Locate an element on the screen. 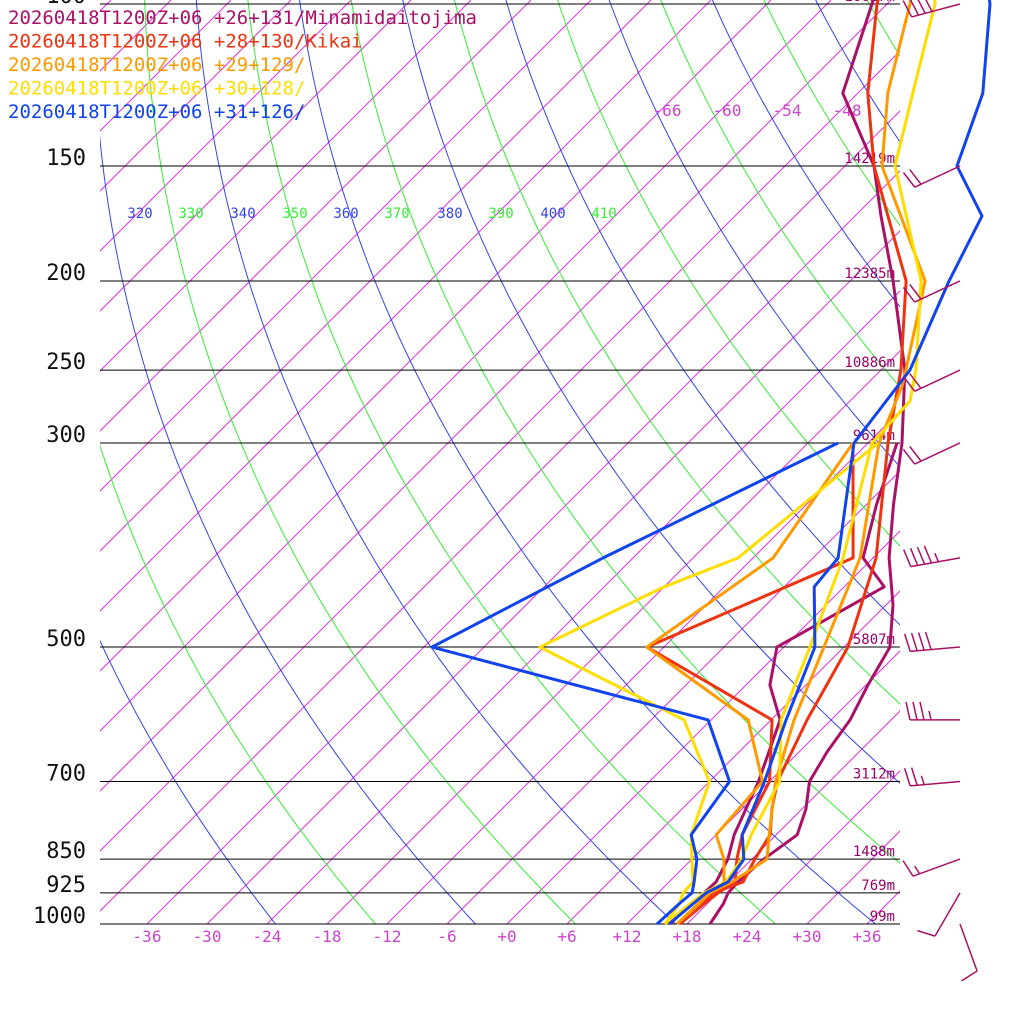 The image size is (1024, 1024). theta-label: 370 is located at coordinates (396, 214).